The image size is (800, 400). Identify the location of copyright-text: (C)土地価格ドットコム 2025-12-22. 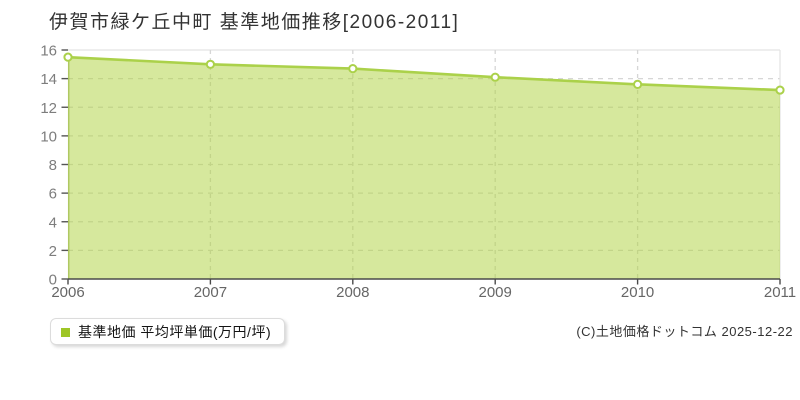
(684, 331).